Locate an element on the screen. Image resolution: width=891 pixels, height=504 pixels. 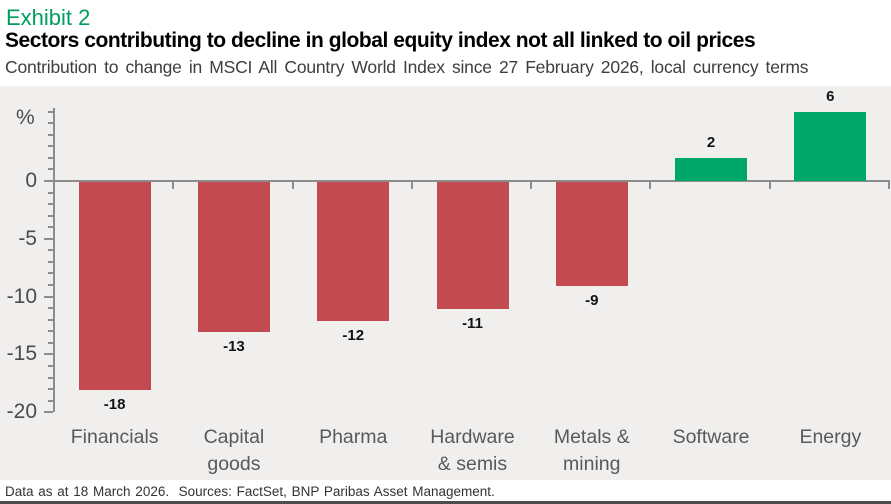
value-label-software: 2 is located at coordinates (711, 142).